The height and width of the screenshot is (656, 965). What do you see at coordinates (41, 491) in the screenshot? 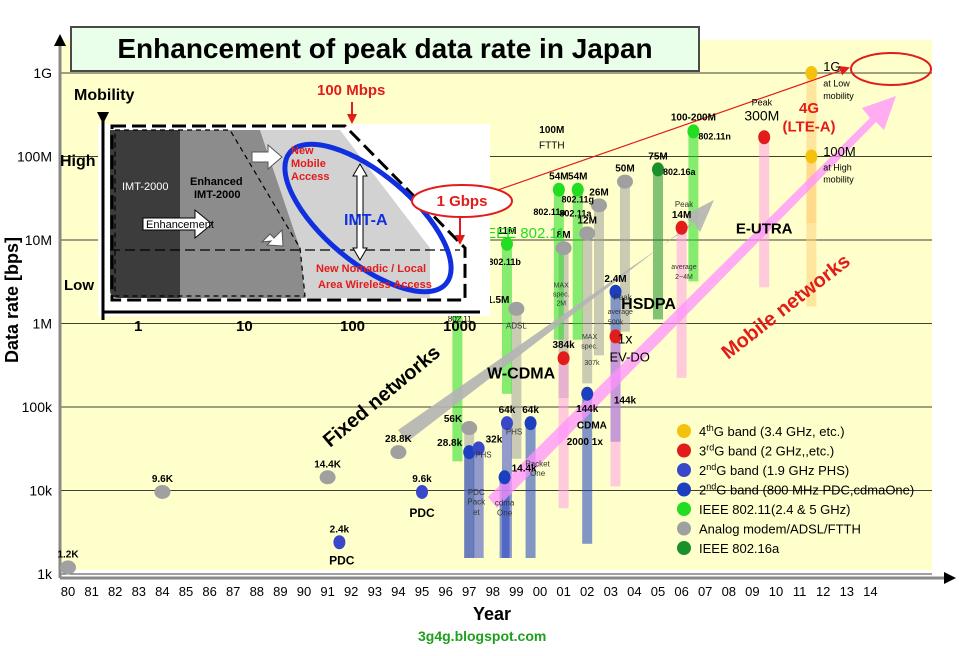
I see `y-tick-label: 10k` at bounding box center [41, 491].